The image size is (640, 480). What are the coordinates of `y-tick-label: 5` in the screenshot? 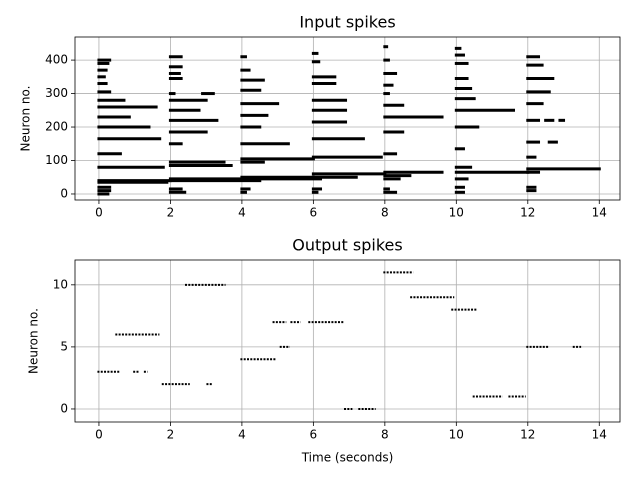 It's located at (64, 346).